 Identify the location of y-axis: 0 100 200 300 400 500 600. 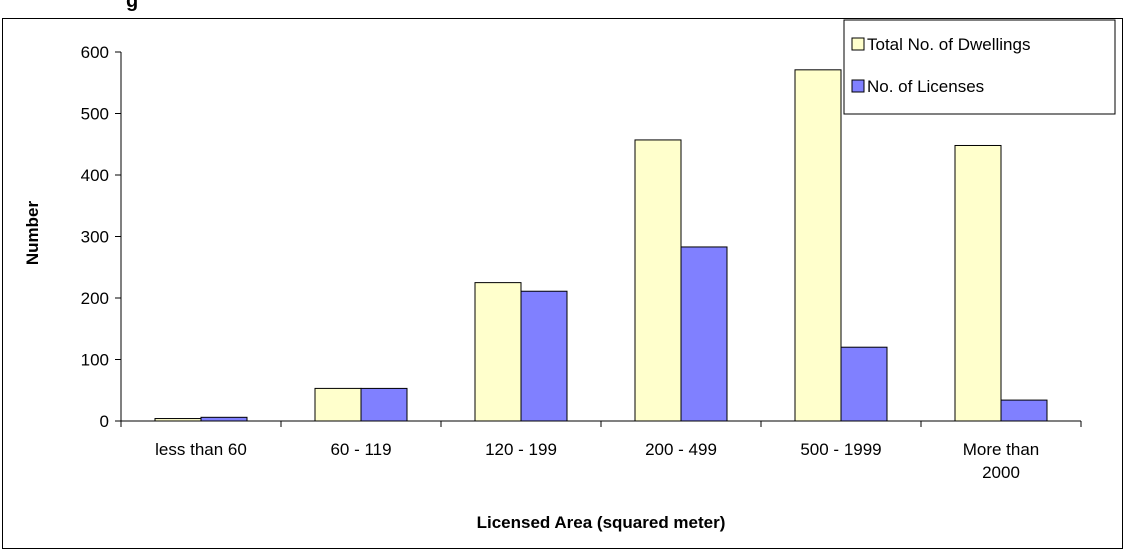
(101, 237).